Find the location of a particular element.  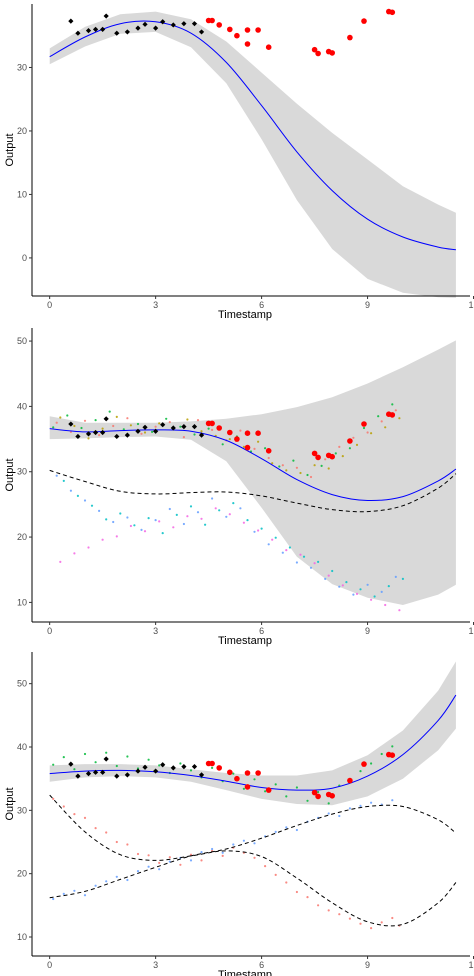

x-tick-label: 0 is located at coordinates (49, 305).